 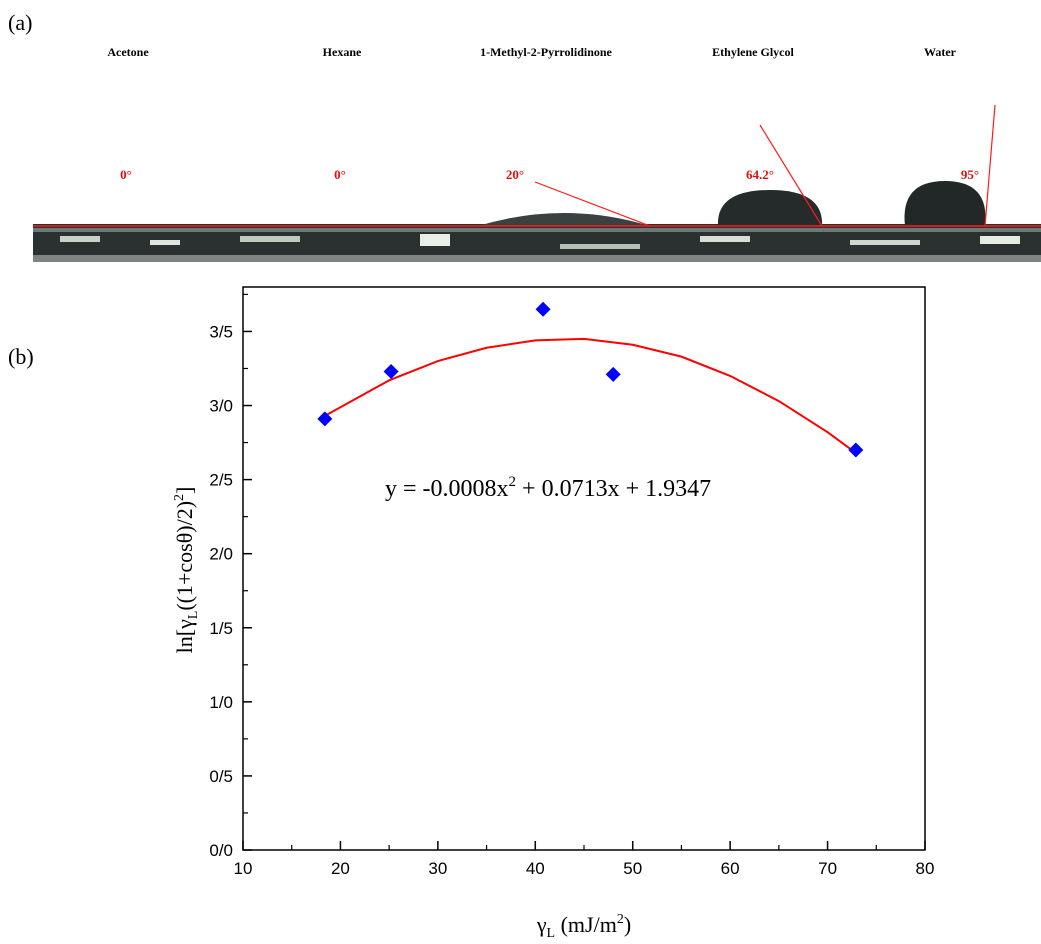 I want to click on x-tick-label: 40, so click(x=535, y=868).